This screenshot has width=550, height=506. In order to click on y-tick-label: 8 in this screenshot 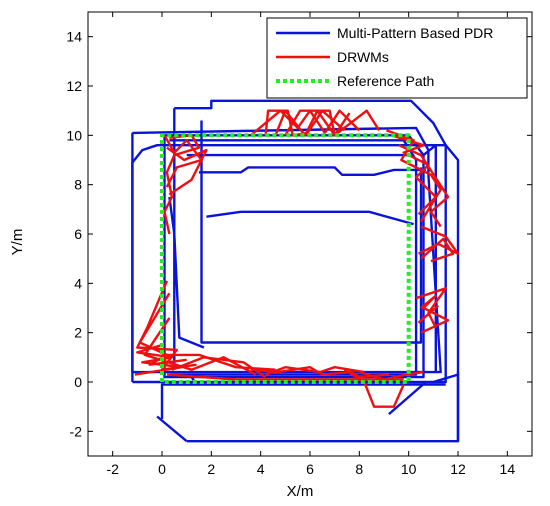, I will do `click(78, 185)`.